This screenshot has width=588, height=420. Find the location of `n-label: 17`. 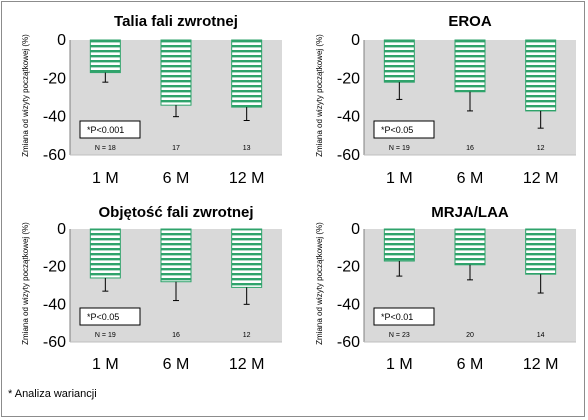

n-label: 17 is located at coordinates (176, 148).